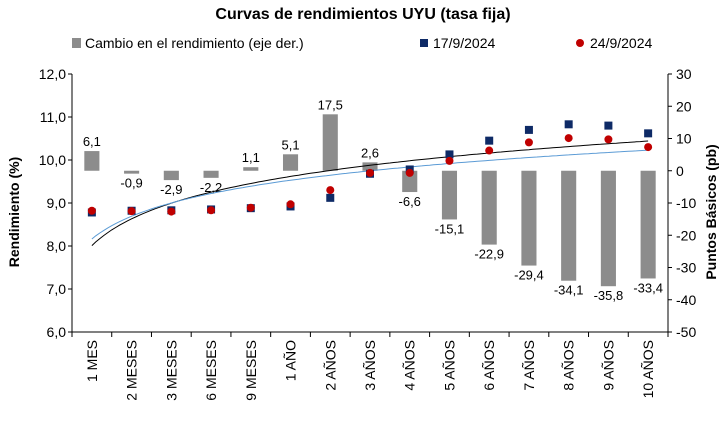 The image size is (726, 426). What do you see at coordinates (489, 254) in the screenshot?
I see `bar-data-label: -22,9` at bounding box center [489, 254].